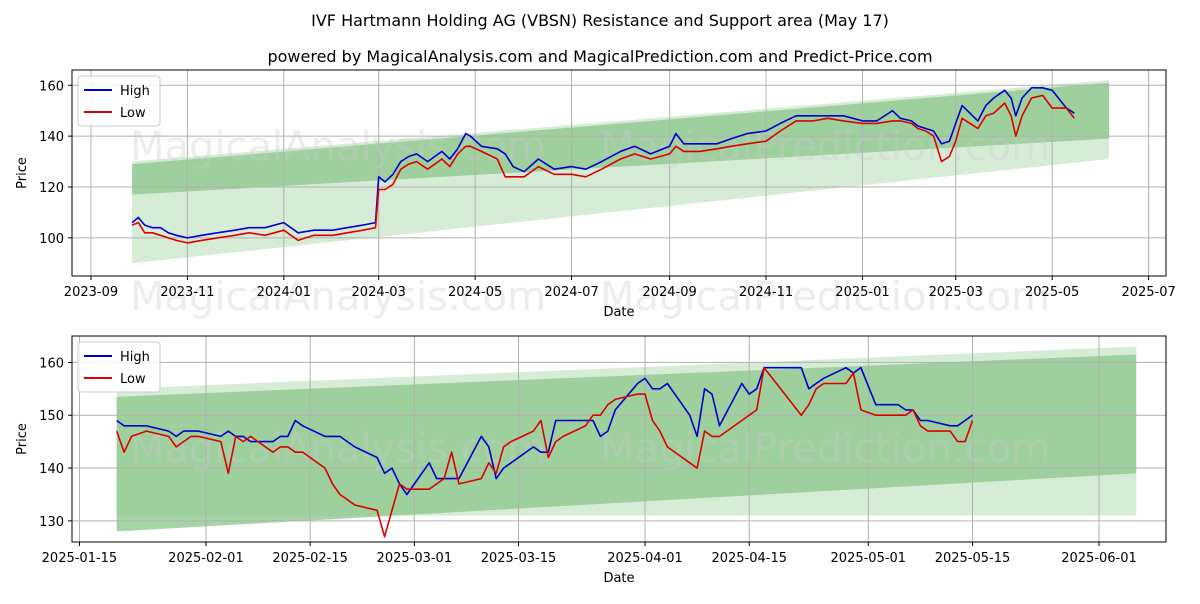 Image resolution: width=1200 pixels, height=604 pixels. What do you see at coordinates (973, 558) in the screenshot?
I see `x-tick-label: 2025-05-15` at bounding box center [973, 558].